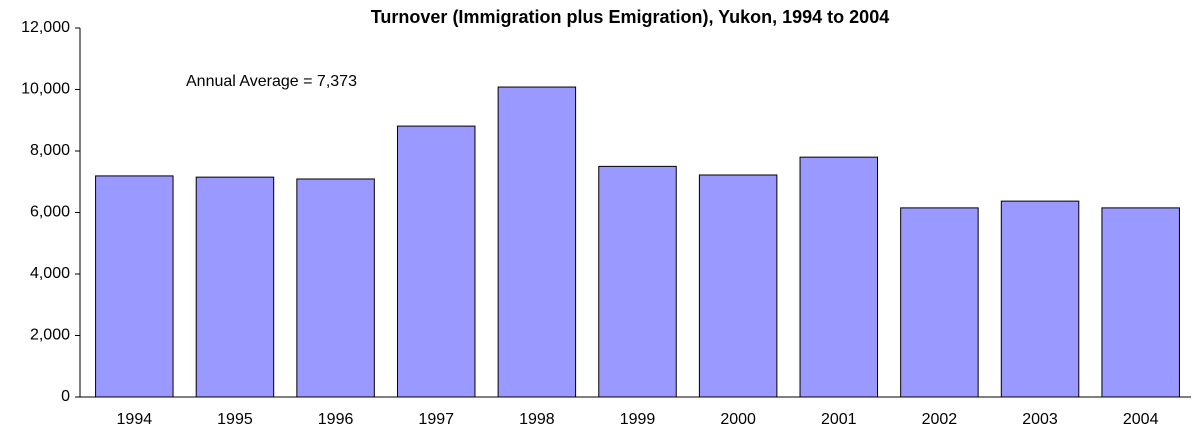 The height and width of the screenshot is (433, 1193). What do you see at coordinates (1141, 419) in the screenshot?
I see `x-tick-label: 2004` at bounding box center [1141, 419].